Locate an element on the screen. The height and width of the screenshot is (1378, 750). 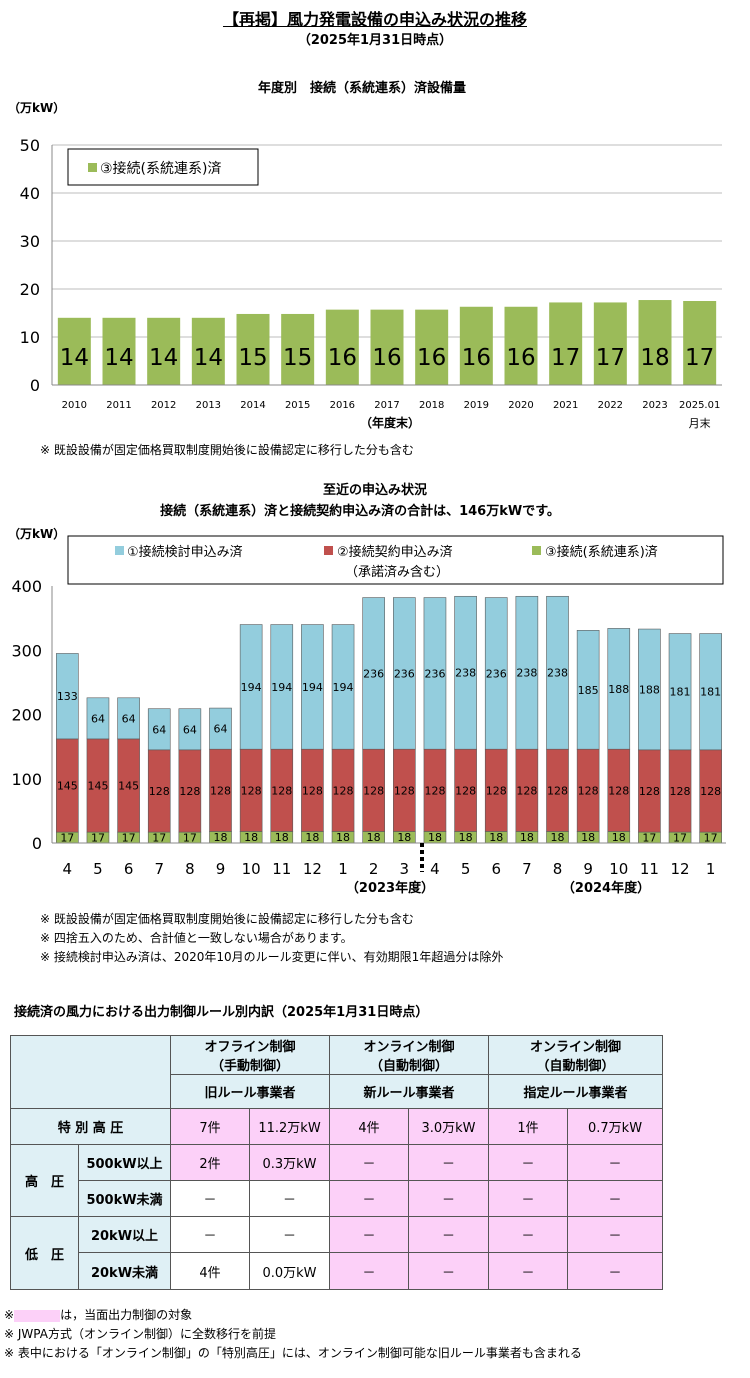
legend-swatch-connected is located at coordinates (92, 167).